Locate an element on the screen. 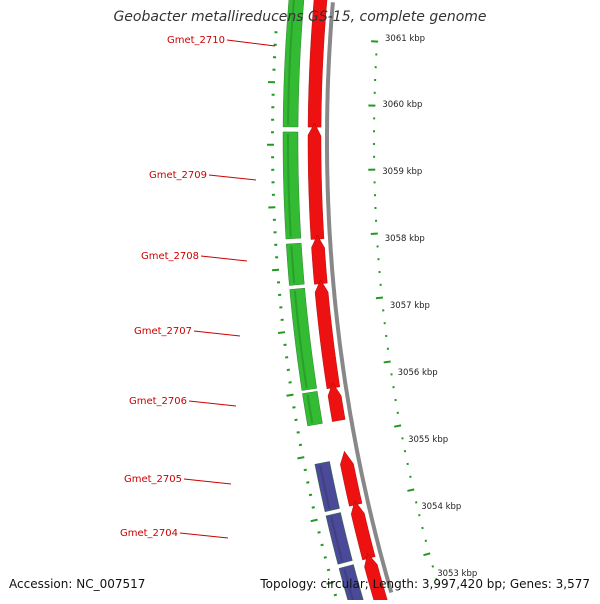 The image size is (600, 604). accession-text: Accession: NC_007517 is located at coordinates (77, 584).